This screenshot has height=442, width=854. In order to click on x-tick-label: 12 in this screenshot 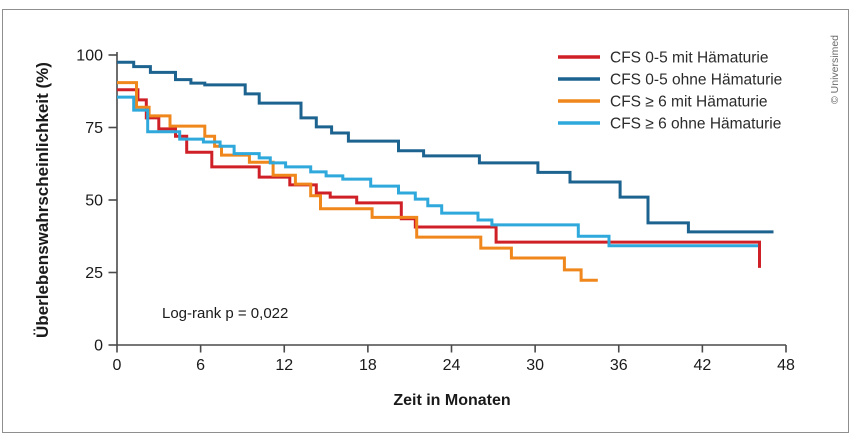, I will do `click(284, 365)`.